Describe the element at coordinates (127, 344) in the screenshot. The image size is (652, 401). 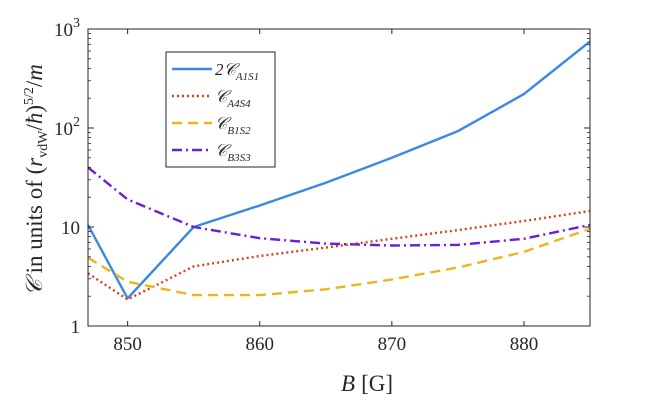
I see `x-tick-label: 850` at that location.